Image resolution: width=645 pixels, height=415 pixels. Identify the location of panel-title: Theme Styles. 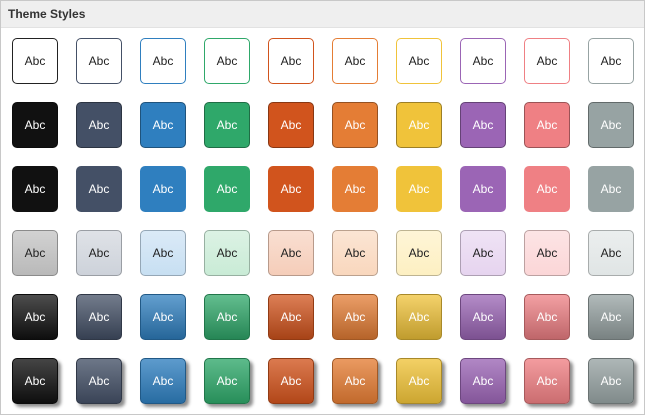
(322, 14).